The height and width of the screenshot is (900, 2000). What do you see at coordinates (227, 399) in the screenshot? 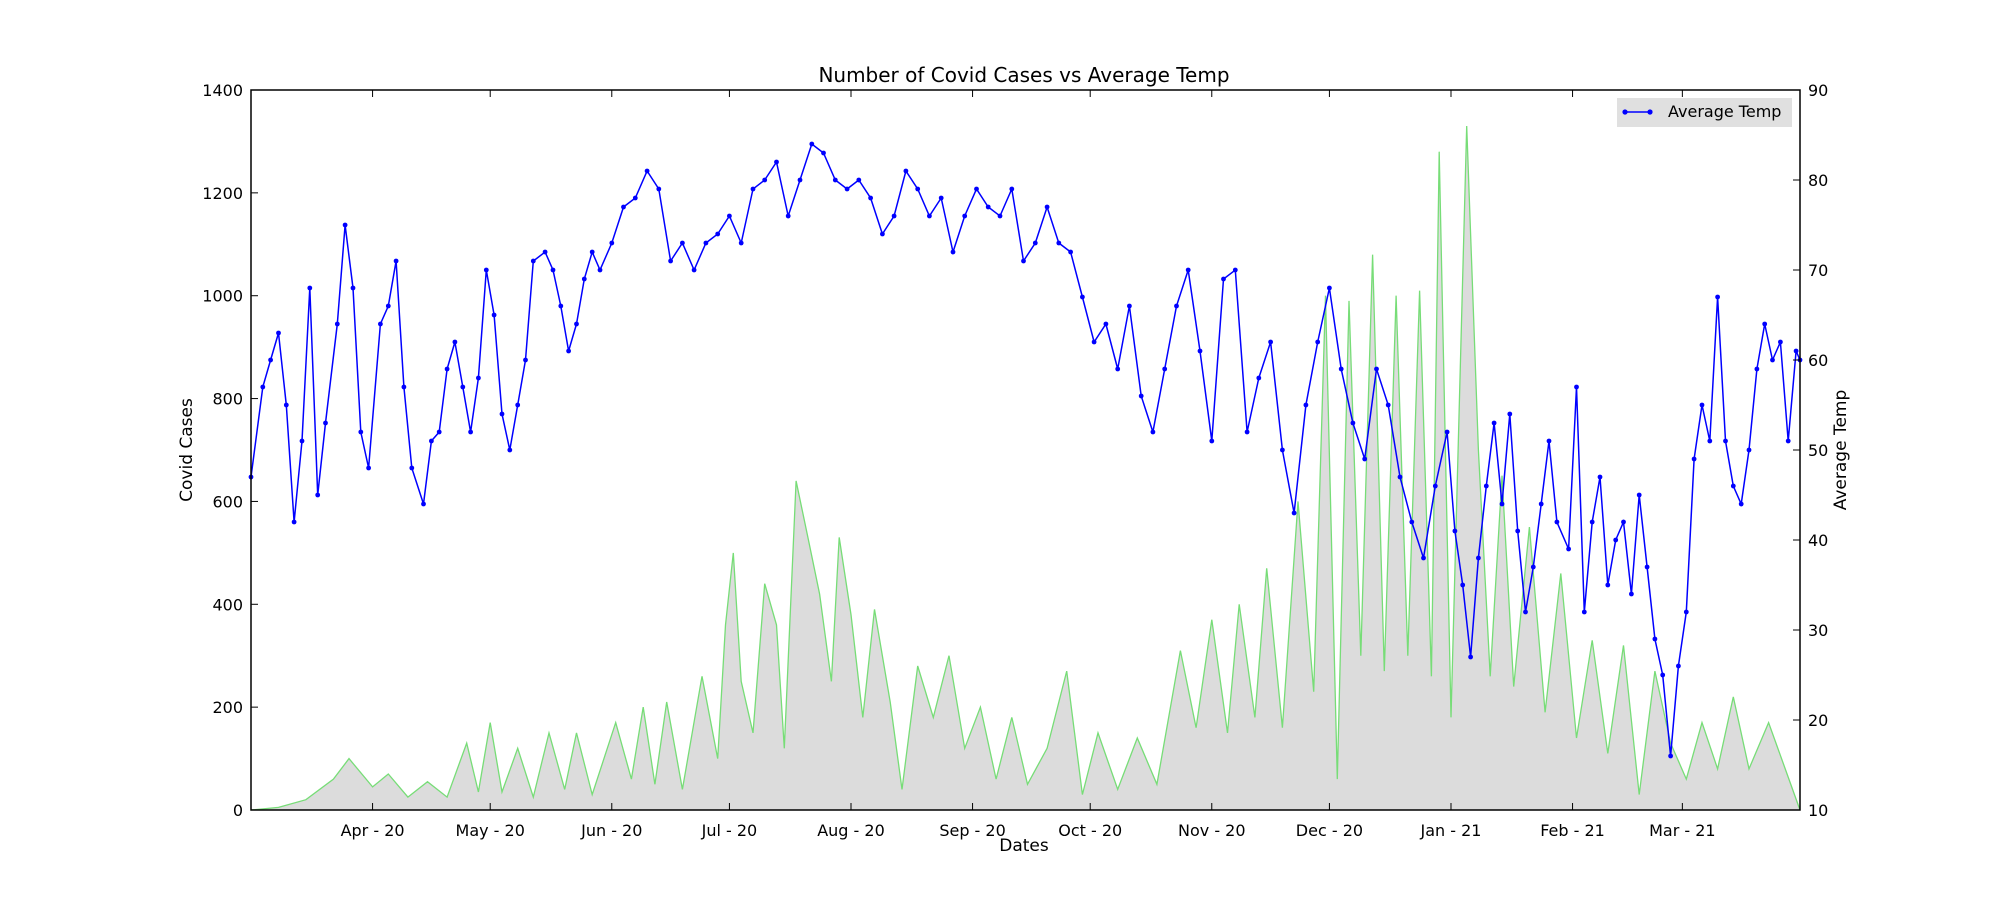
I see `y-left-tick-label: 800` at bounding box center [227, 399].